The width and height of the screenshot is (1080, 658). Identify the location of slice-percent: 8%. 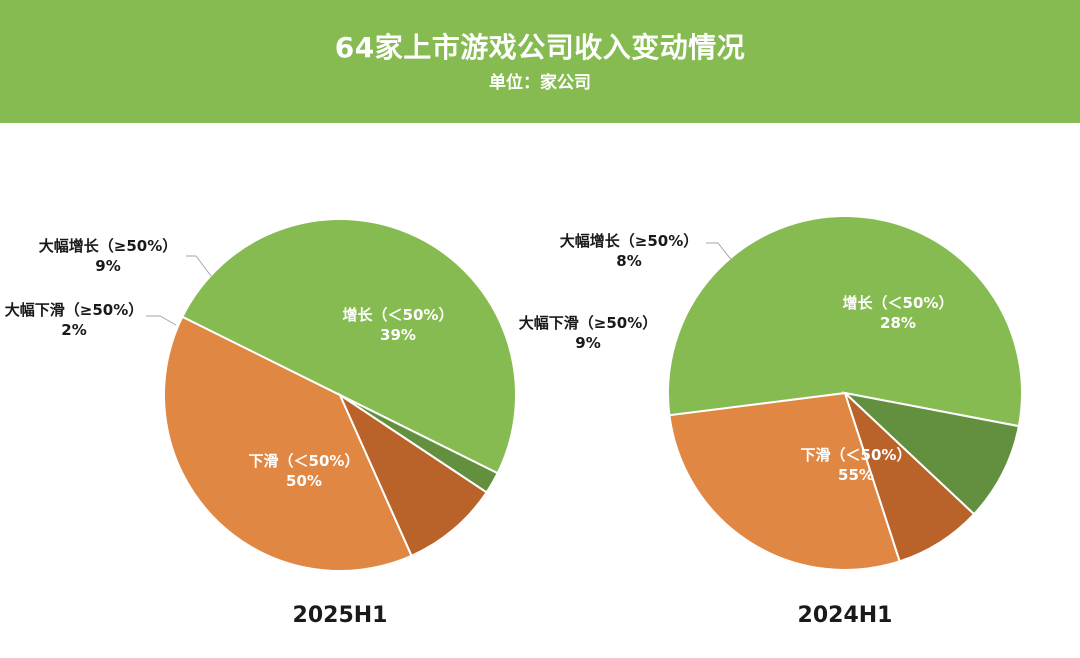
(628, 261).